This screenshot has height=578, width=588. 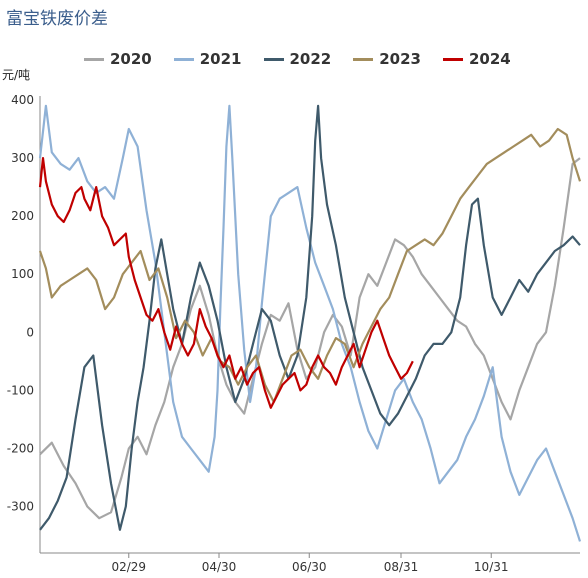 I want to click on legend-label: 2022, so click(x=310, y=59).